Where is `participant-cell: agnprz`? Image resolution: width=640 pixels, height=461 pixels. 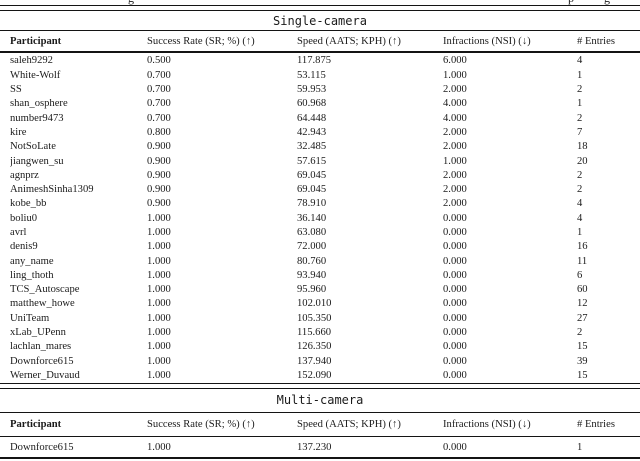
participant-cell: agnprz is located at coordinates (24, 175).